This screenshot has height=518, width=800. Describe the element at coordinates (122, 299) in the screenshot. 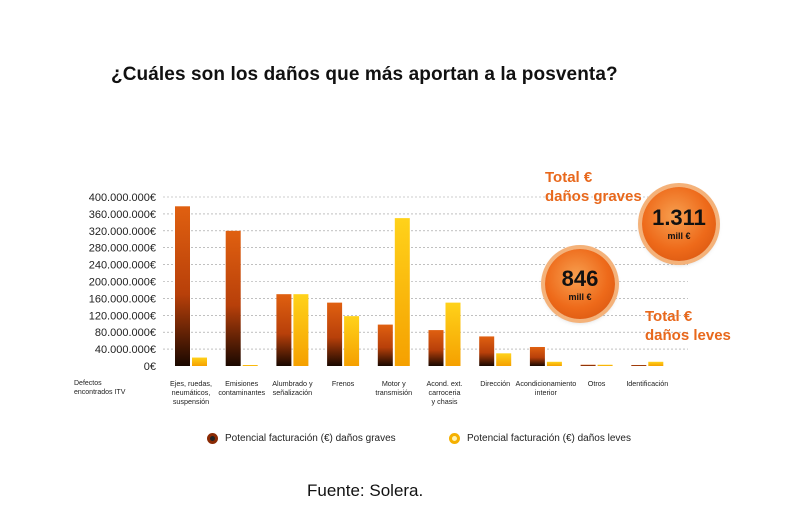

I see `y-tick-label: 160.000.000€` at that location.